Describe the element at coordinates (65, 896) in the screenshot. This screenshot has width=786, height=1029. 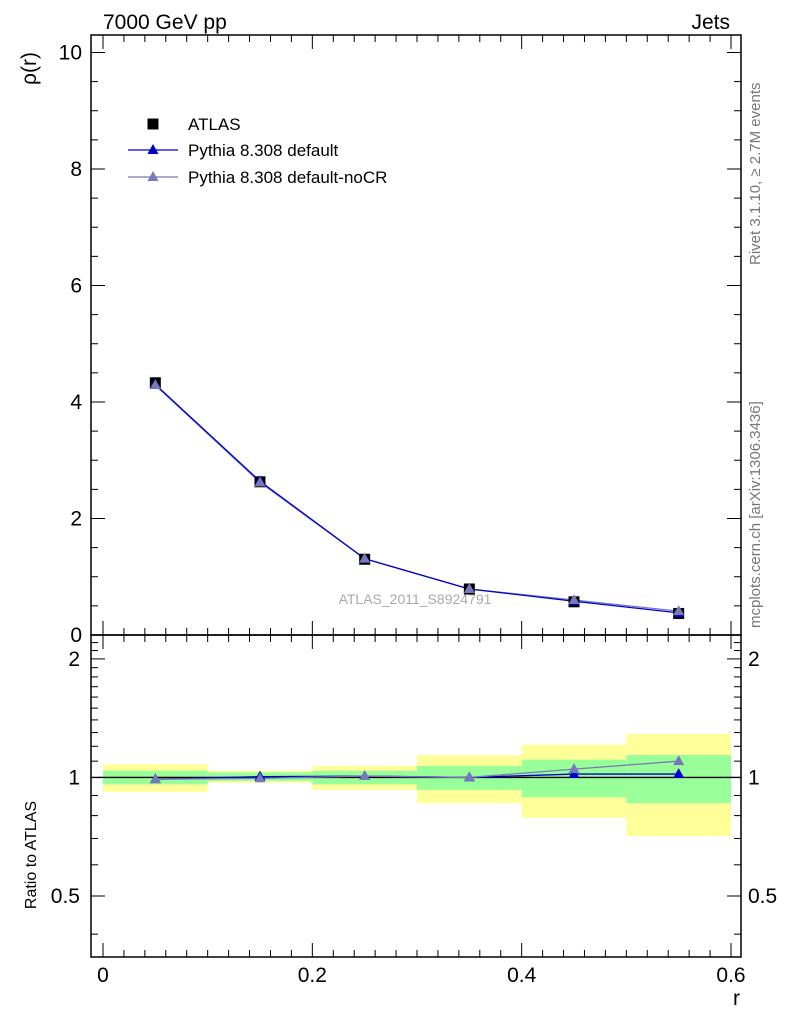
I see `ratio-y-tick-label-left: 0.5` at that location.